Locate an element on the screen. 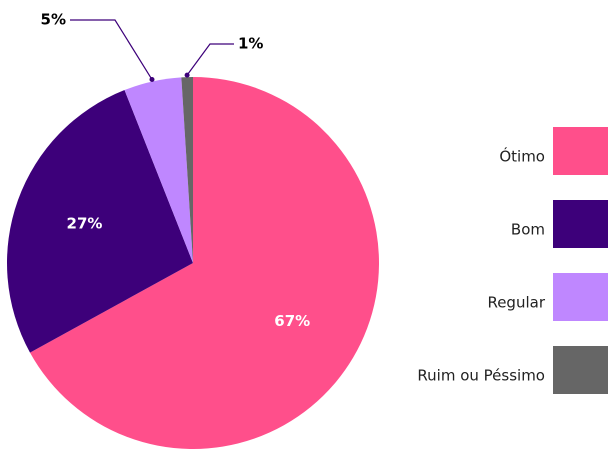 This screenshot has height=453, width=608. value-label: 1% is located at coordinates (250, 44).